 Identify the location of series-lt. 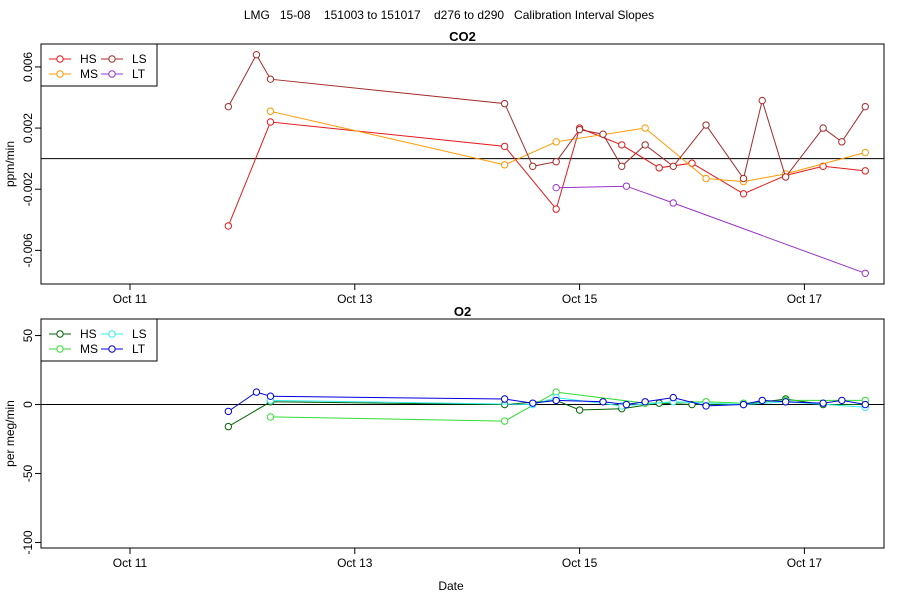
(710, 229).